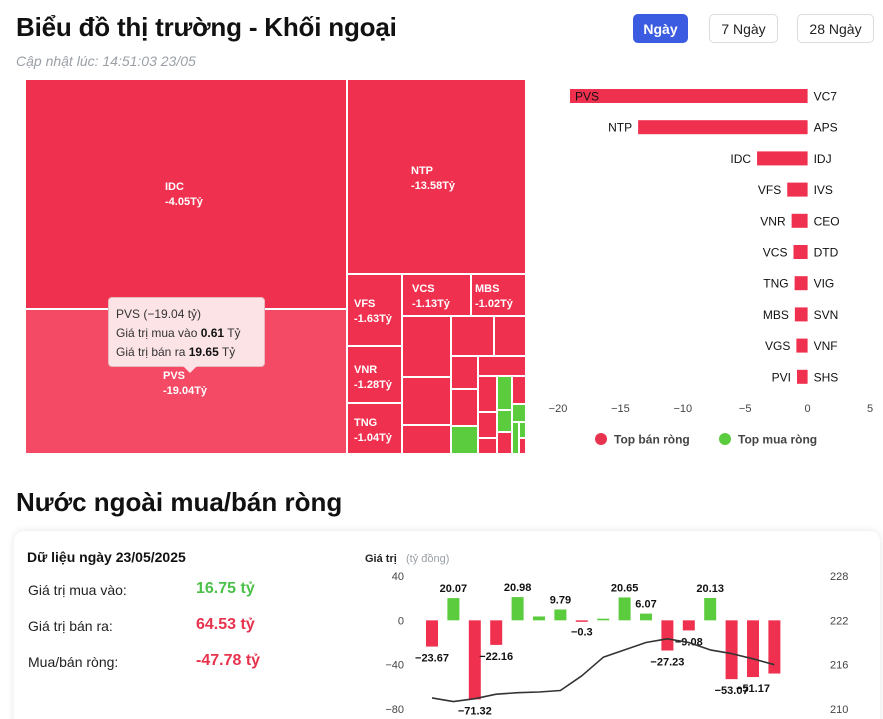 Image resolution: width=883 pixels, height=719 pixels. I want to click on bar-buy-code: DTD, so click(826, 253).